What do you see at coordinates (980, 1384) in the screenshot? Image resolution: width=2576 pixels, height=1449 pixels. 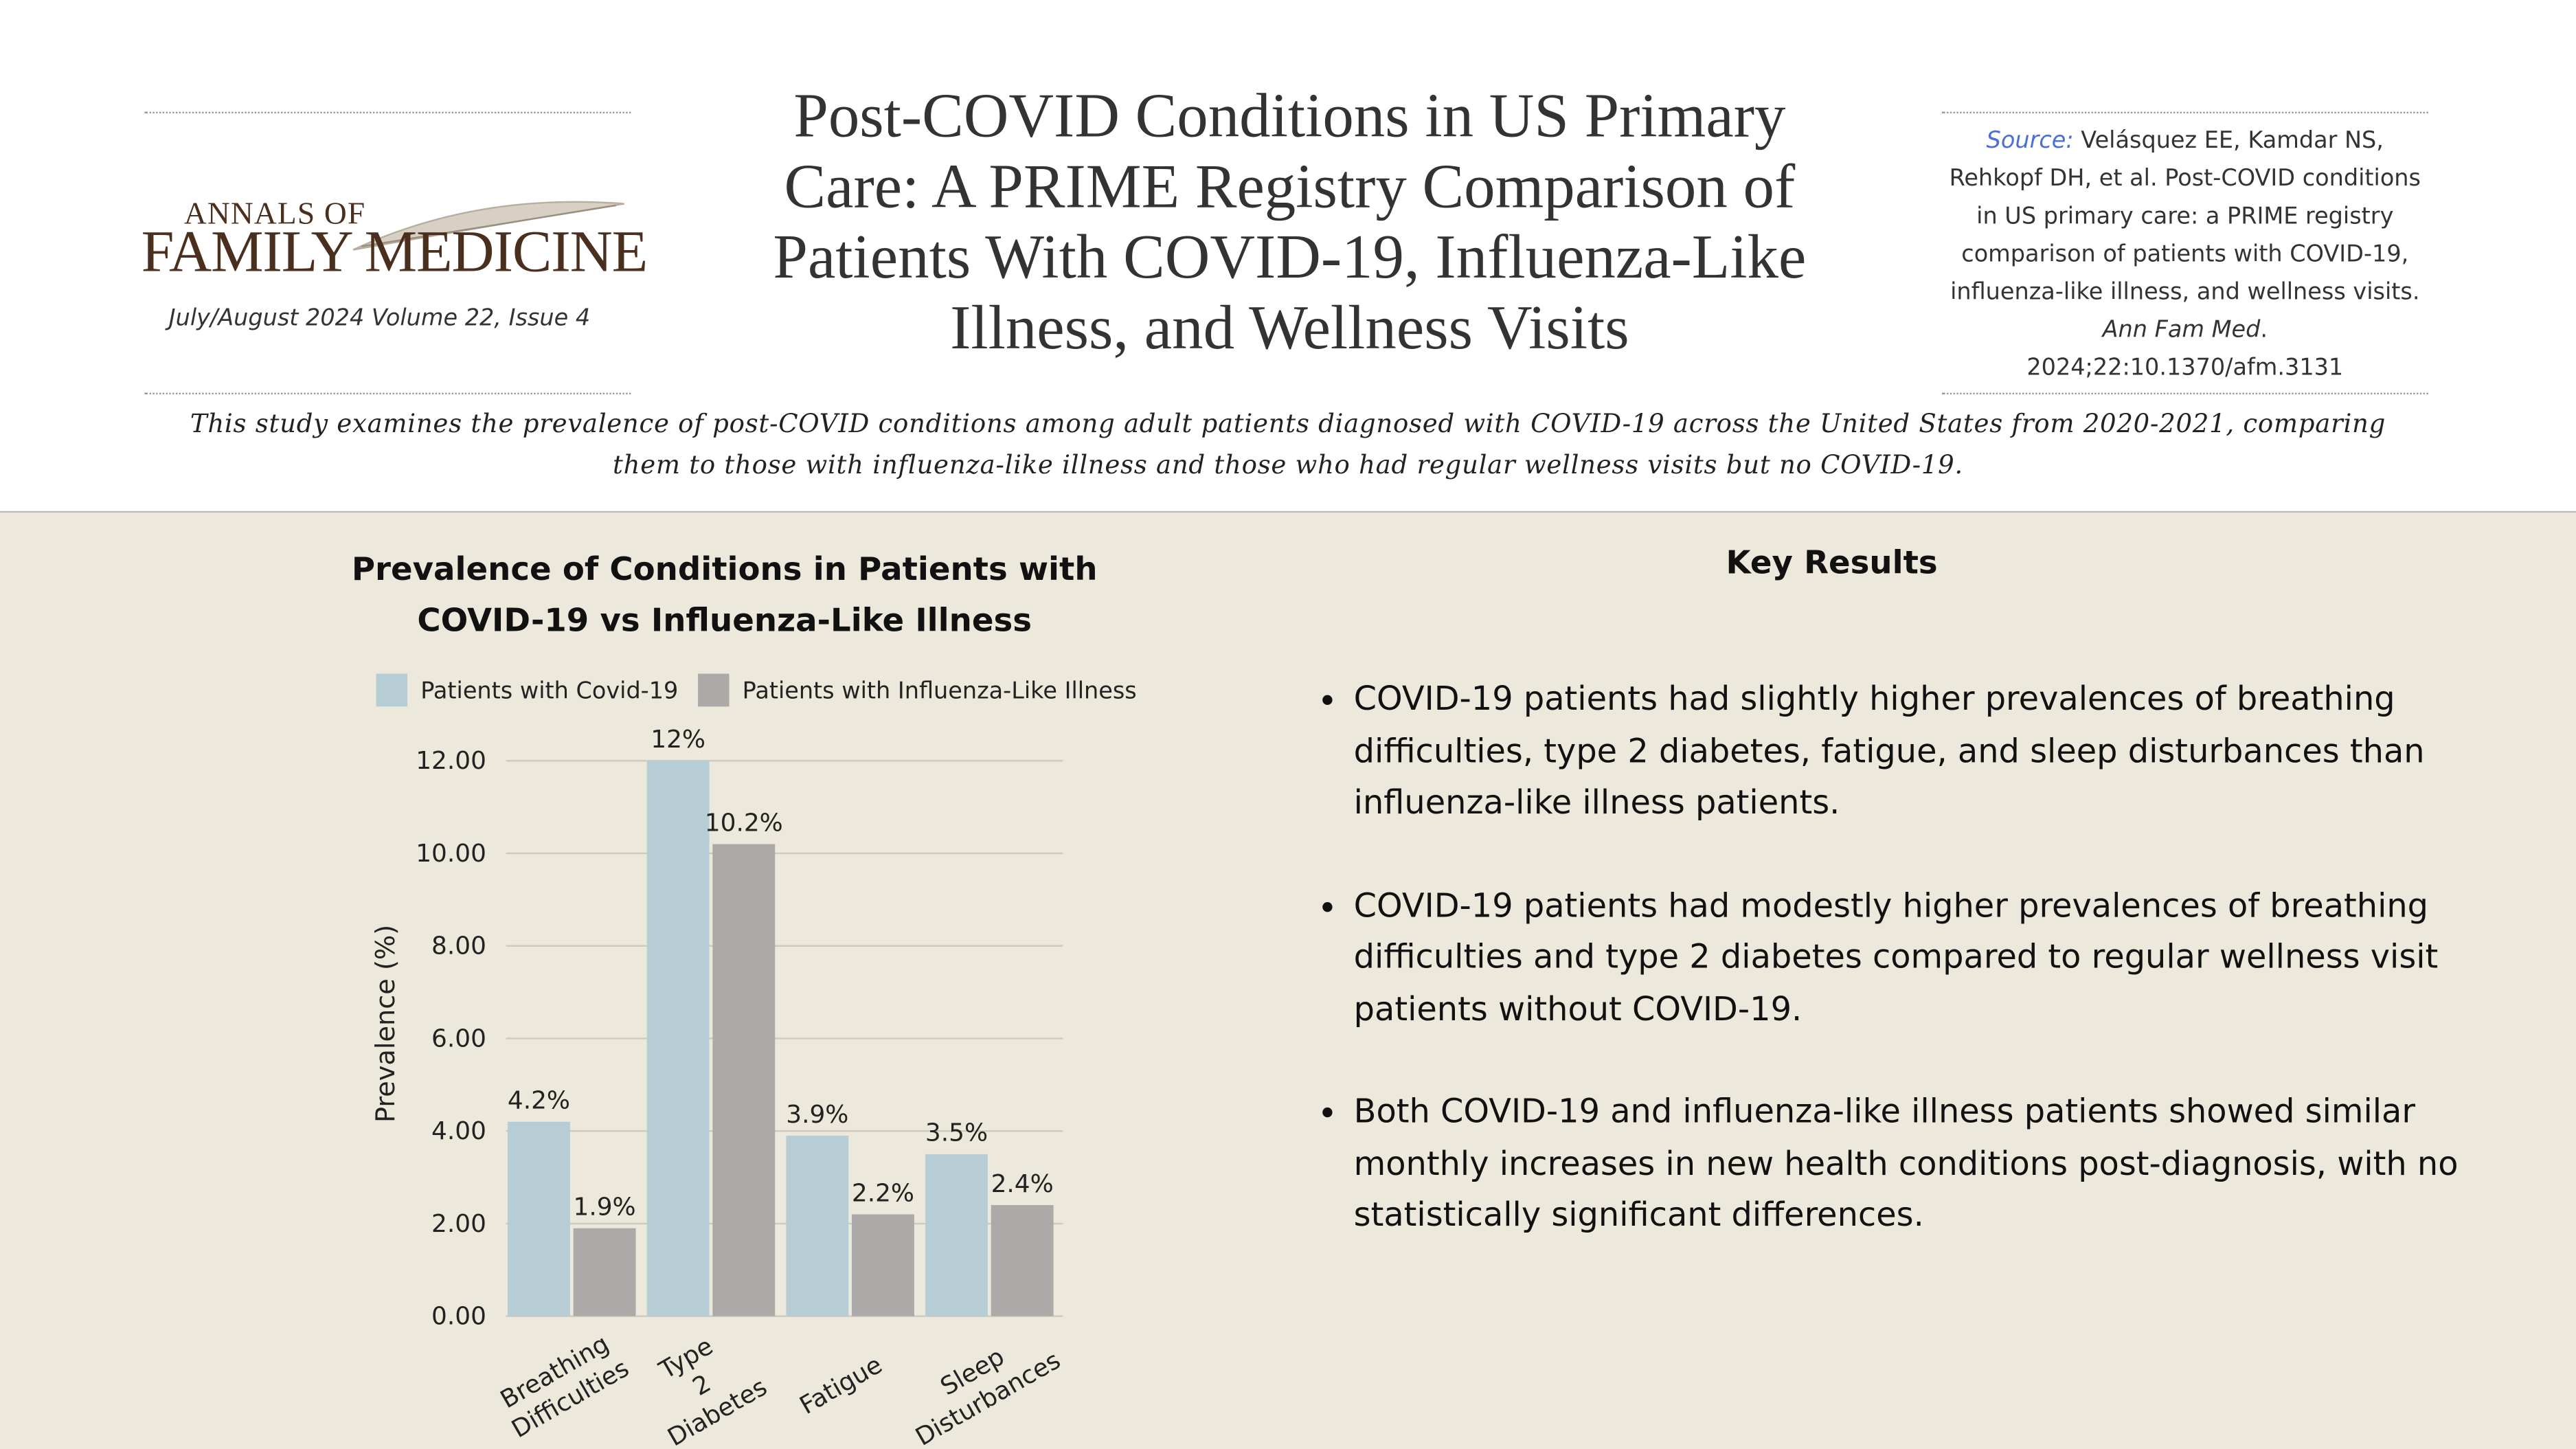 I see `x-tick-label: SleepDisturbances` at bounding box center [980, 1384].